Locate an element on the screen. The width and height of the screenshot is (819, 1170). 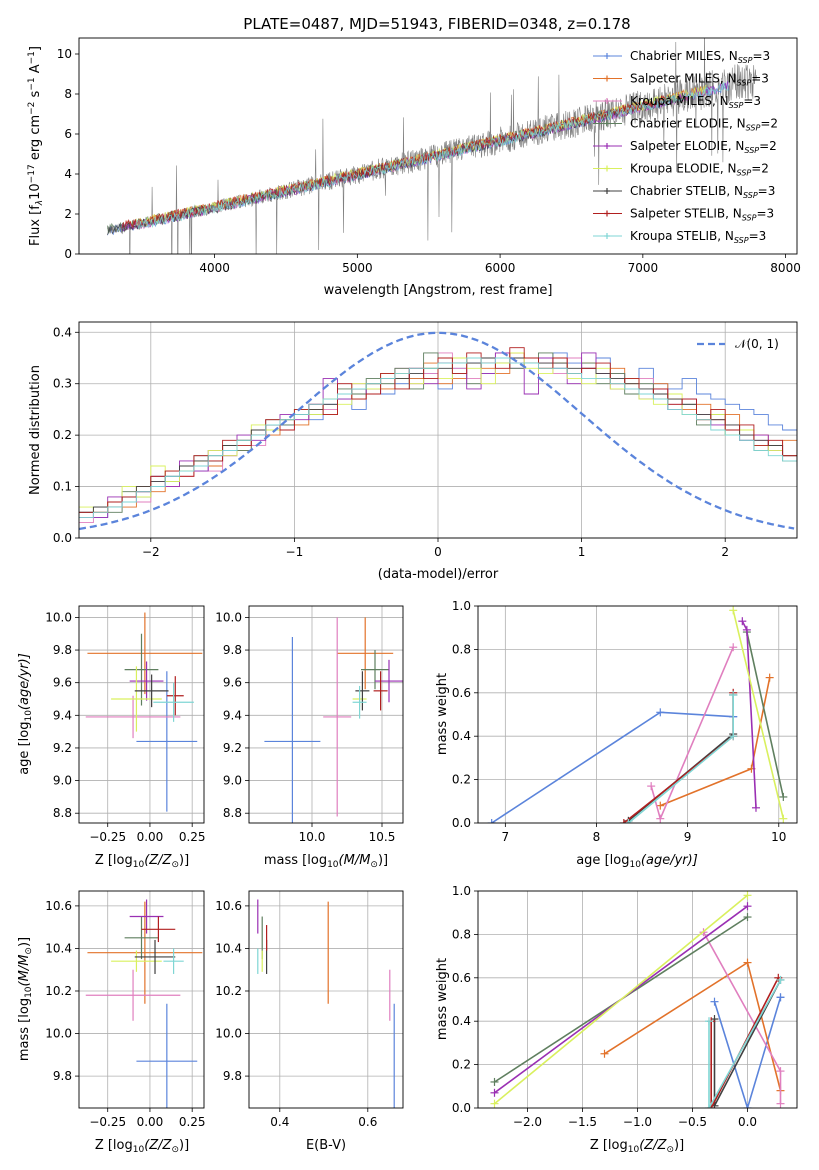
y-tick-label: 9.6 is located at coordinates (62, 683).